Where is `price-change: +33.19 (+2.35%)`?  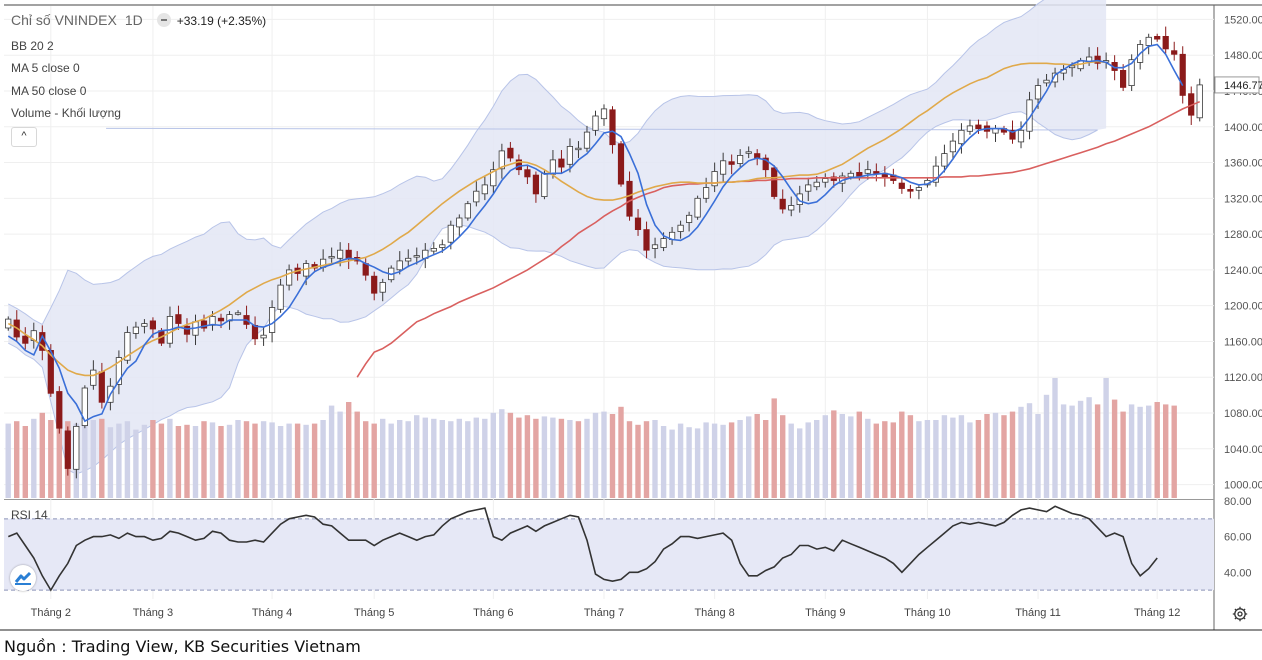
price-change: +33.19 (+2.35%) is located at coordinates (221, 21).